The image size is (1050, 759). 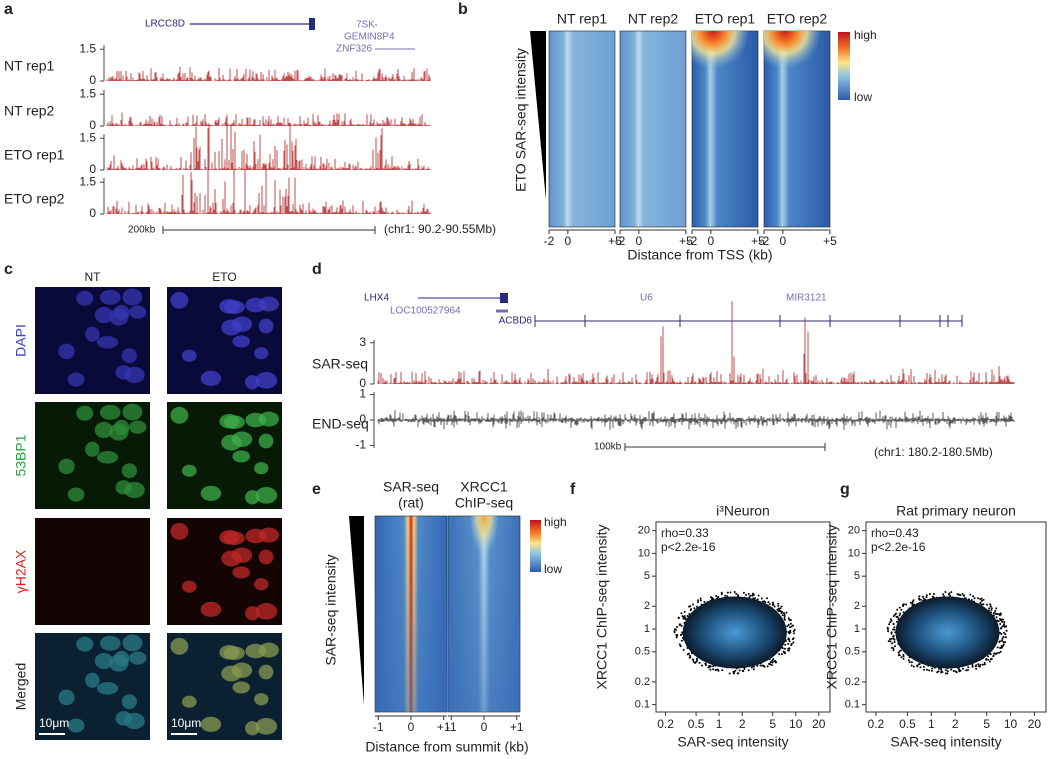 What do you see at coordinates (444, 727) in the screenshot?
I see `tick-label: +1` at bounding box center [444, 727].